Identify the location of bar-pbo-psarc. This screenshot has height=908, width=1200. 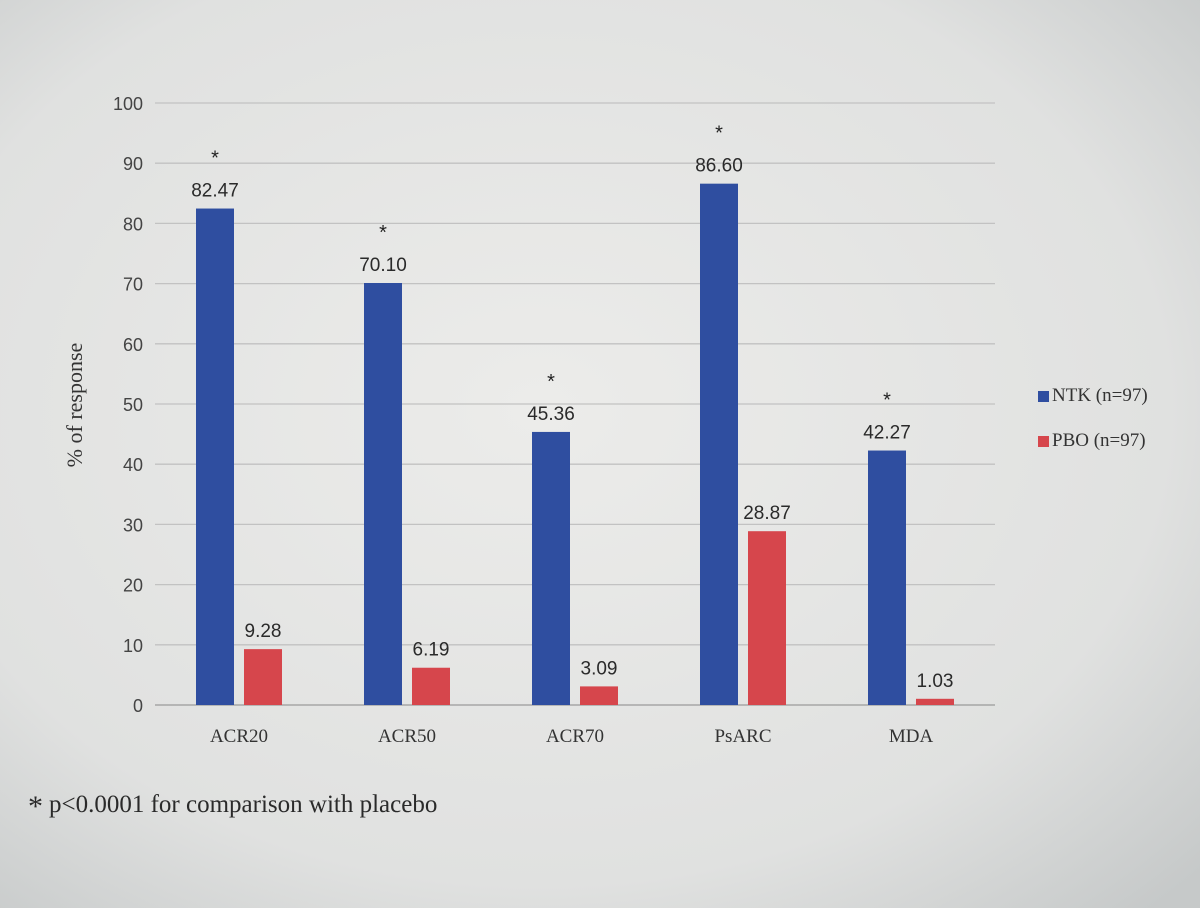
(767, 618).